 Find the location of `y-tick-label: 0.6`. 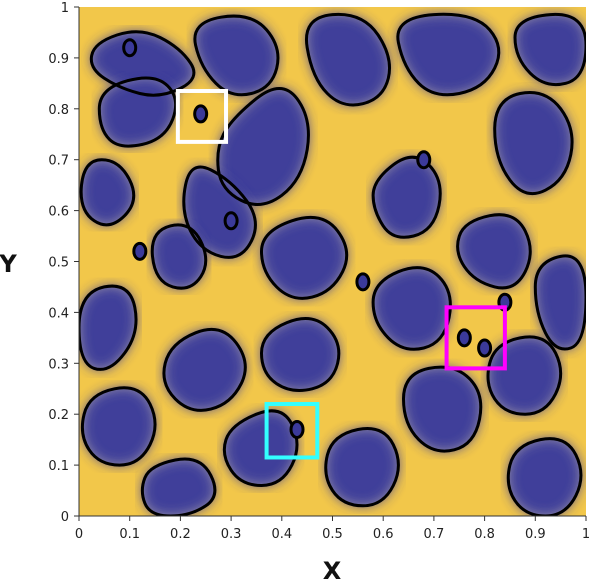

y-tick-label: 0.6 is located at coordinates (58, 212).